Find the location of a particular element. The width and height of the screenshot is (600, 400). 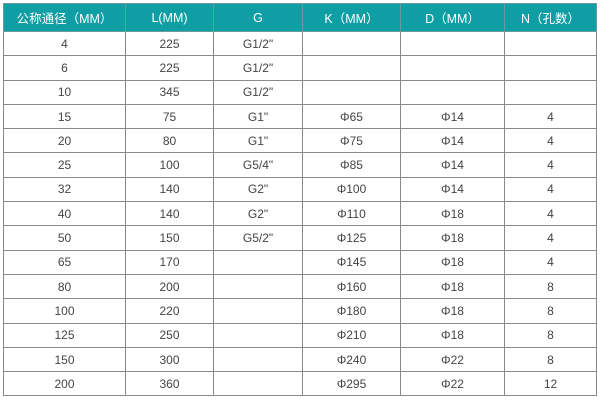

cell-nominal-diameter: 6 is located at coordinates (64, 68).